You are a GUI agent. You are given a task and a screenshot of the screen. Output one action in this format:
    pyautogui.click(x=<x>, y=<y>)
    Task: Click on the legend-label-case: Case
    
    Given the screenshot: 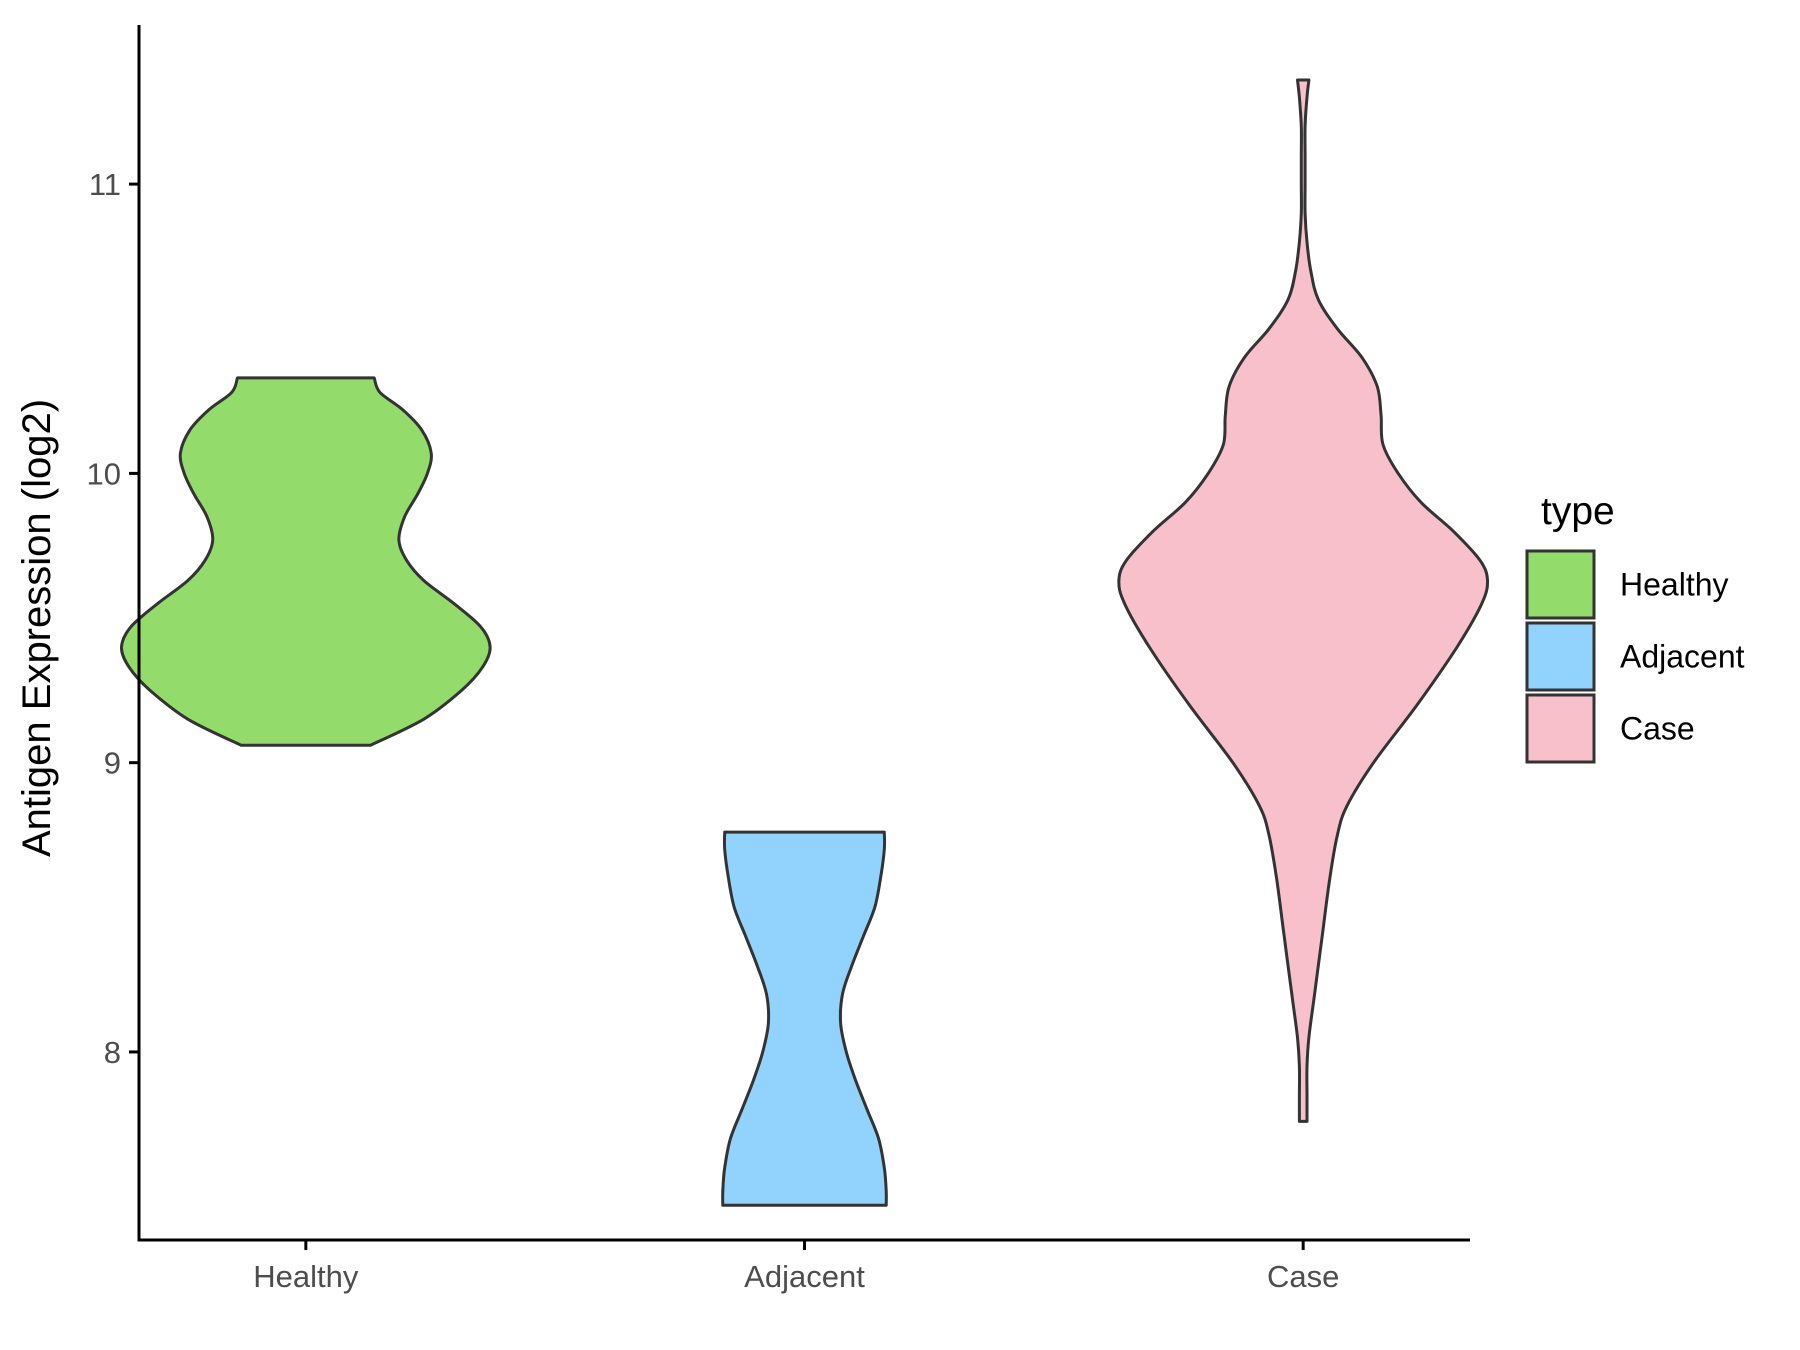 What is the action you would take?
    pyautogui.click(x=1657, y=729)
    